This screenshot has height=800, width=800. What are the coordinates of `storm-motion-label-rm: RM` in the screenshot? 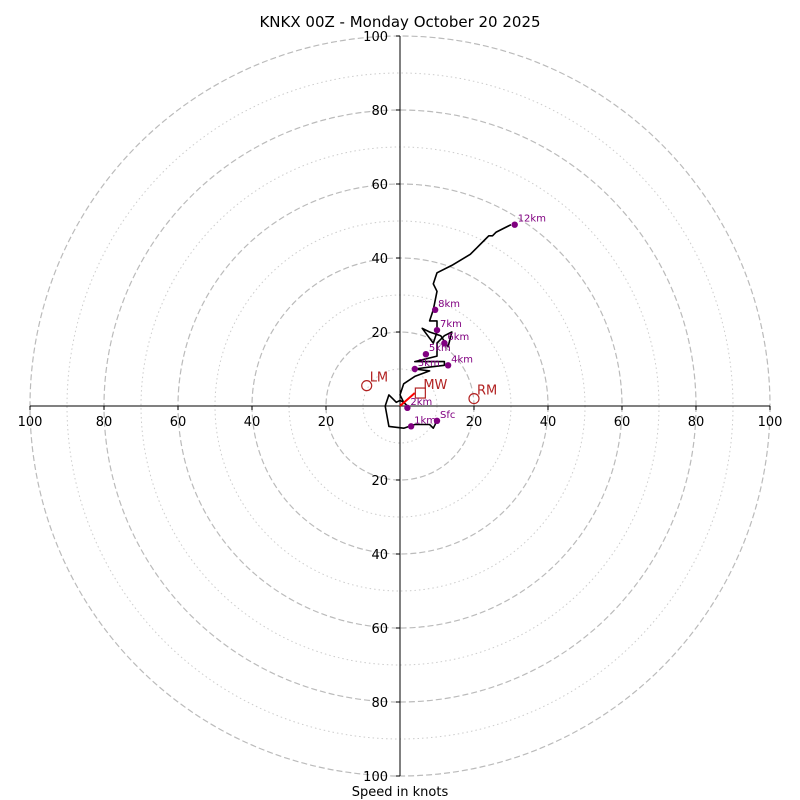 It's located at (487, 391).